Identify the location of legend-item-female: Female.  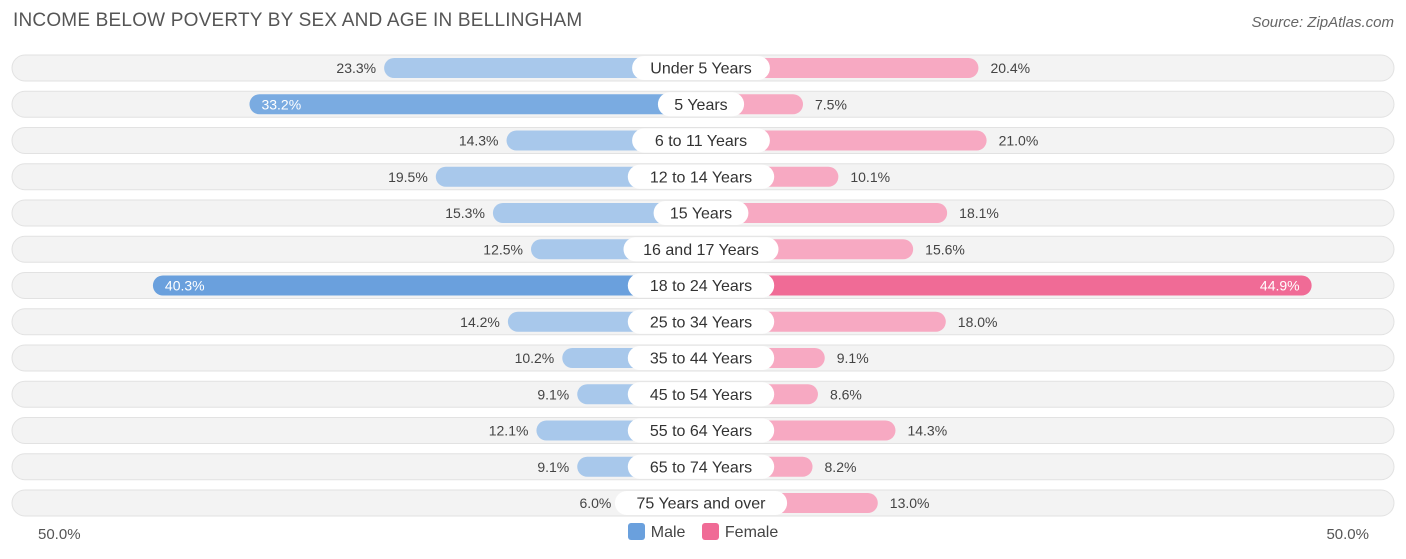
(740, 532).